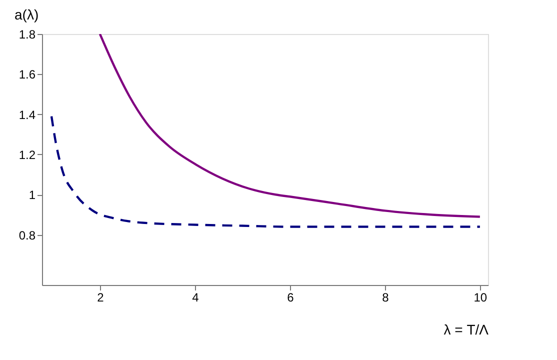  What do you see at coordinates (386, 297) in the screenshot?
I see `x-tick-label: 8` at bounding box center [386, 297].